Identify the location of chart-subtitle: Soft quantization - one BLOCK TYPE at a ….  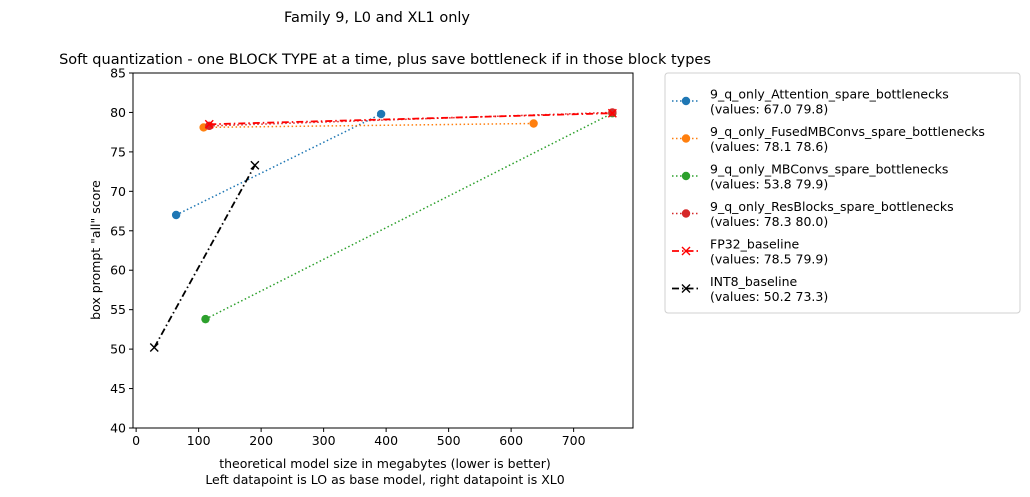
(385, 60).